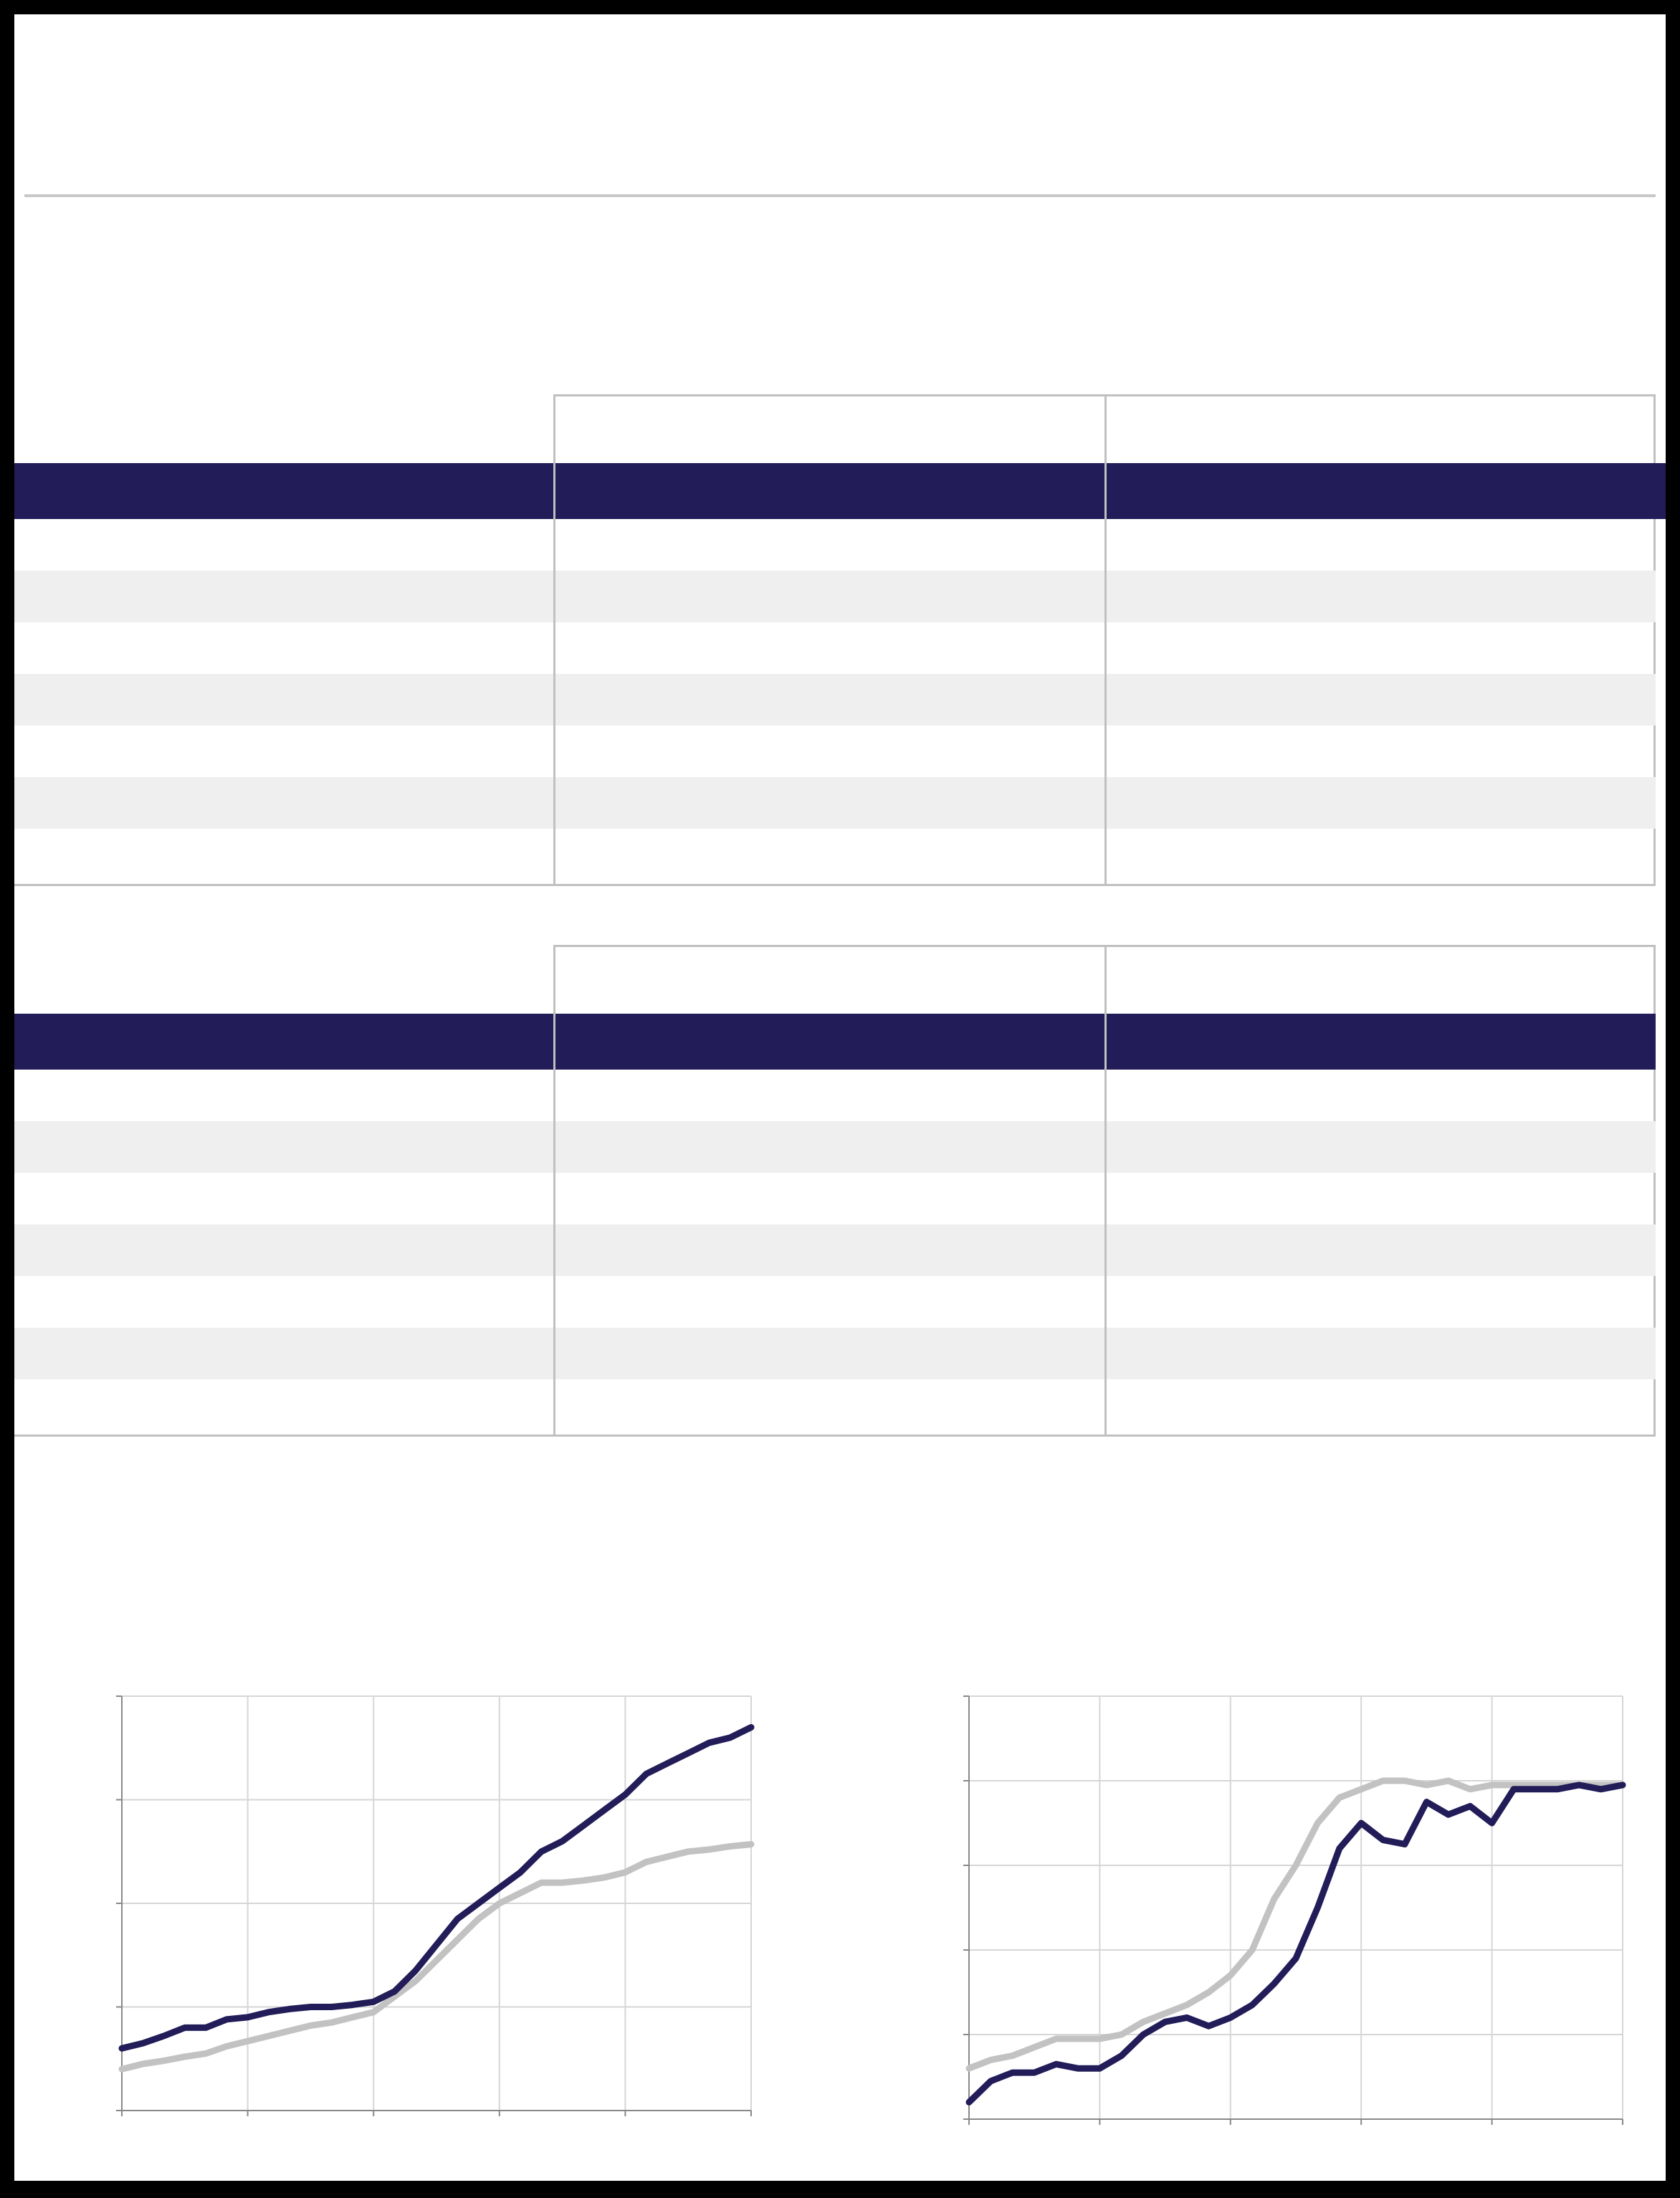 The width and height of the screenshot is (1680, 2198). What do you see at coordinates (840, 195) in the screenshot?
I see `header-rule` at bounding box center [840, 195].